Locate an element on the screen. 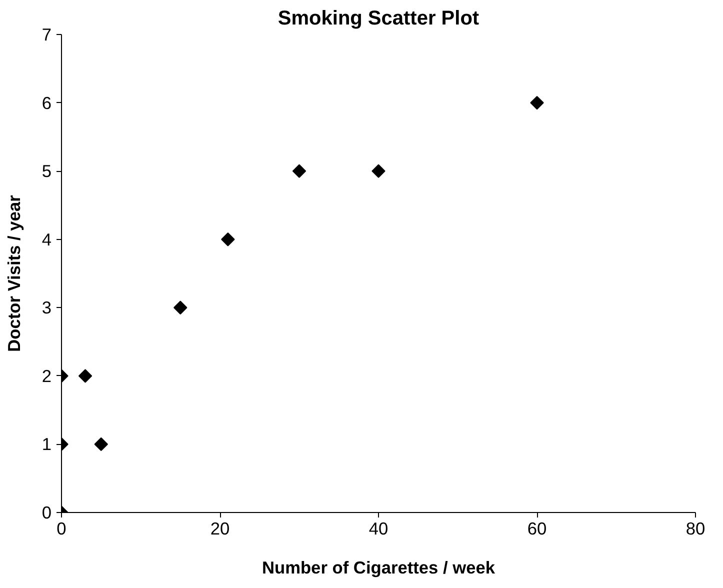 The height and width of the screenshot is (588, 723). y-tick-label: 5 is located at coordinates (47, 171).